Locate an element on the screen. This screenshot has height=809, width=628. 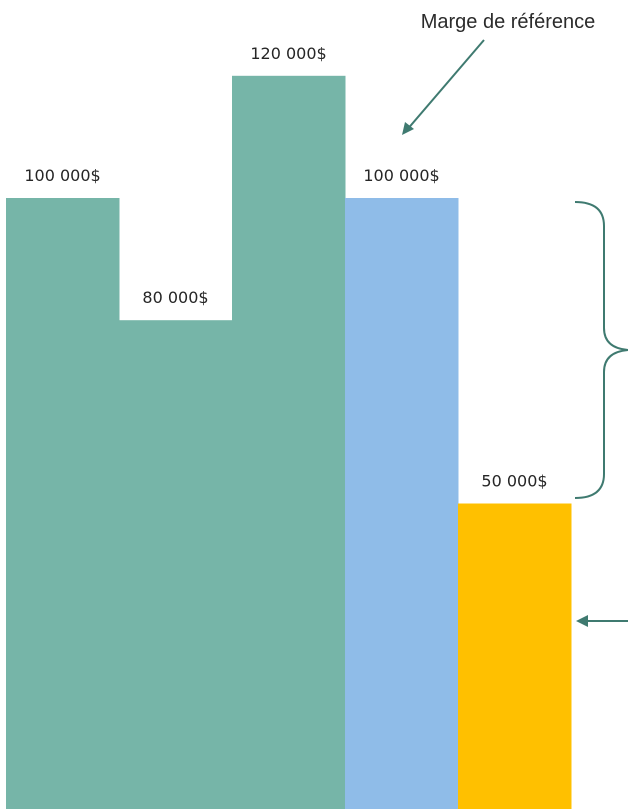
bar-value-label-3: 120 000$ is located at coordinates (288, 53).